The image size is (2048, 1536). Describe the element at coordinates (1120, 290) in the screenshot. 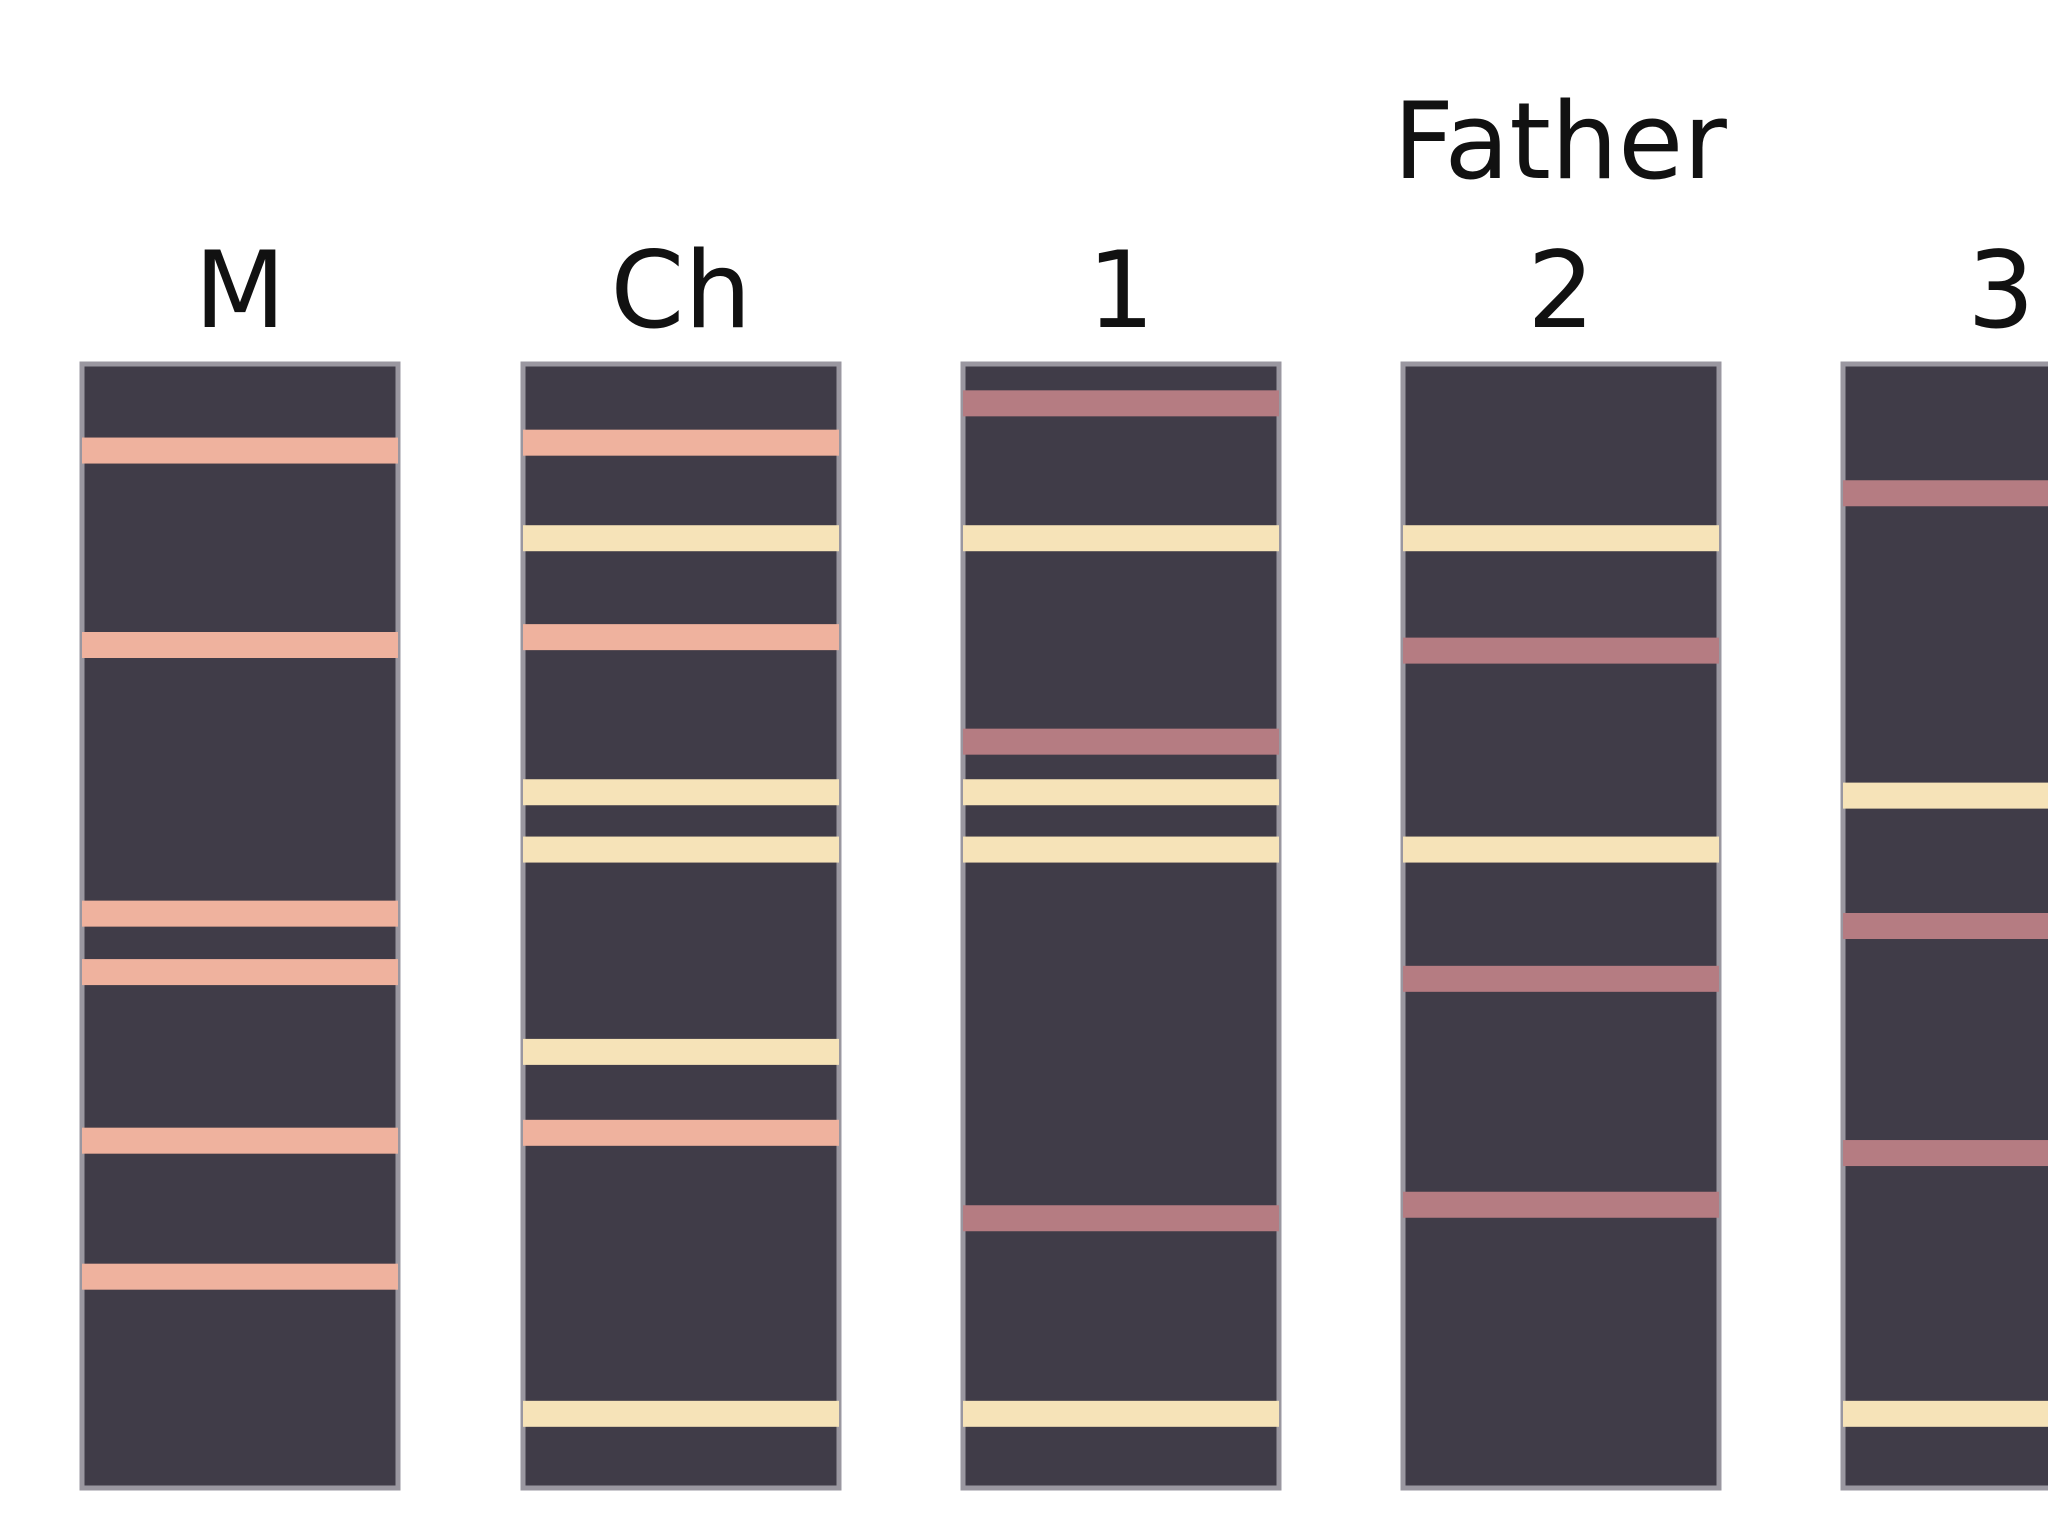

I see `lane-label-father-1: 1` at that location.